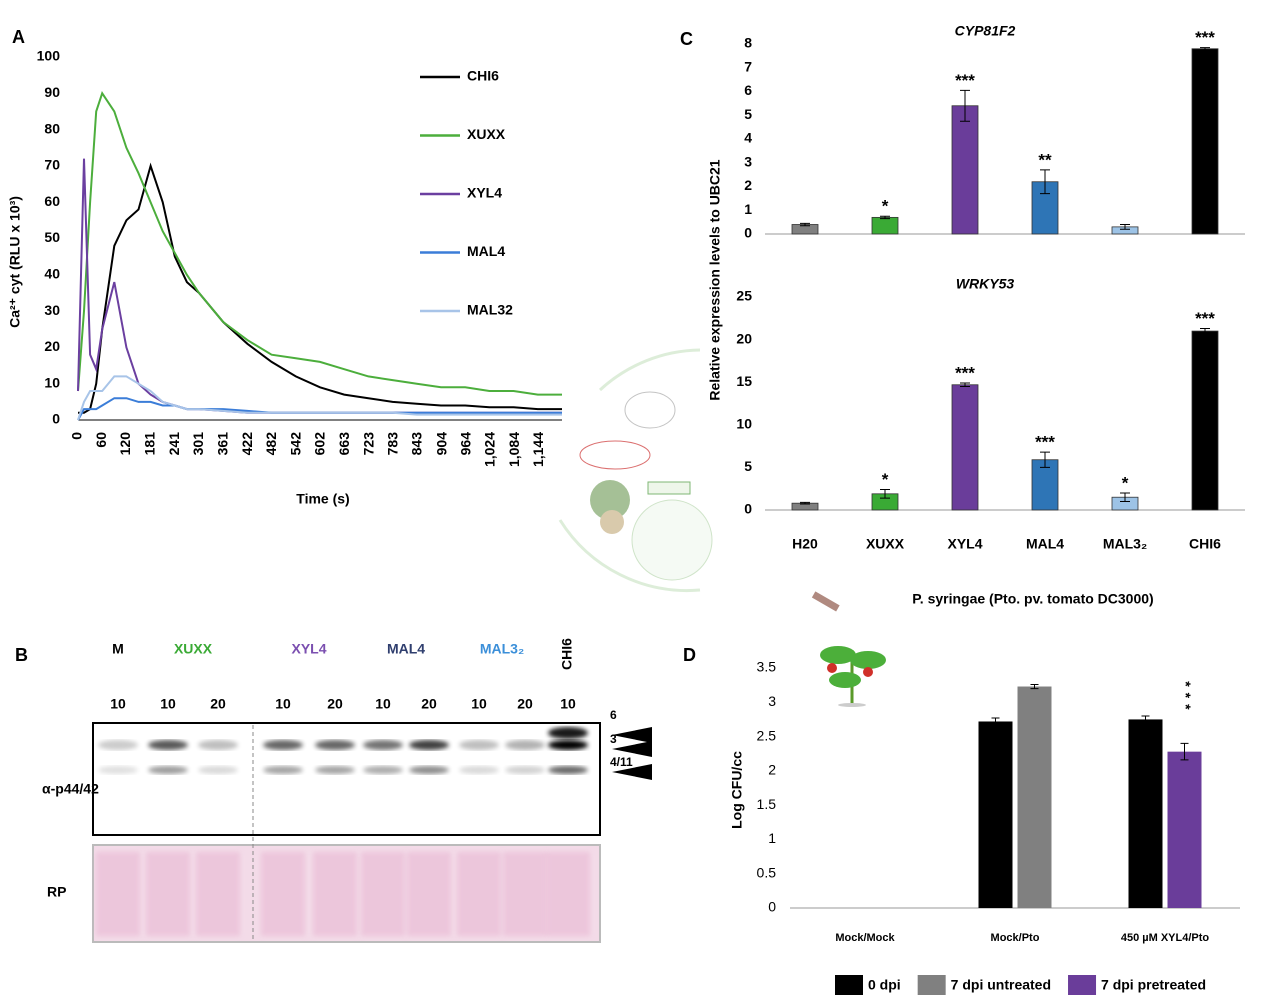 The width and height of the screenshot is (1263, 1007). I want to click on x-tick-label: XUXX, so click(885, 544).